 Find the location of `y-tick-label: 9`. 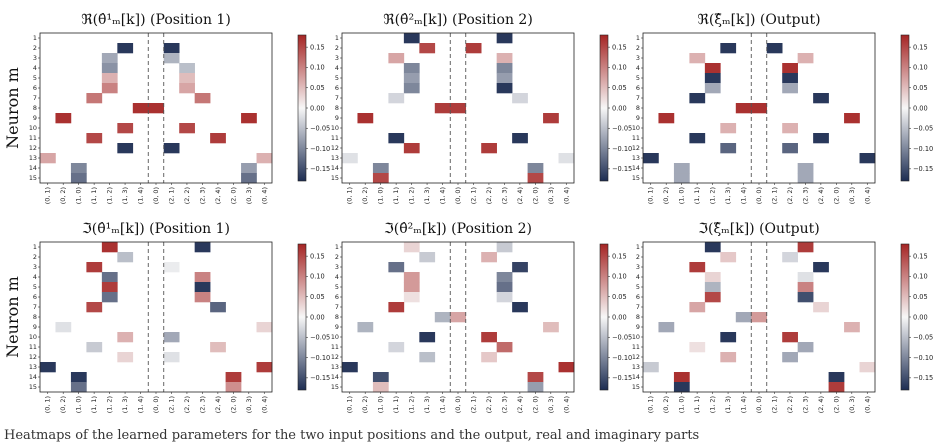

y-tick-label: 9 is located at coordinates (337, 118).